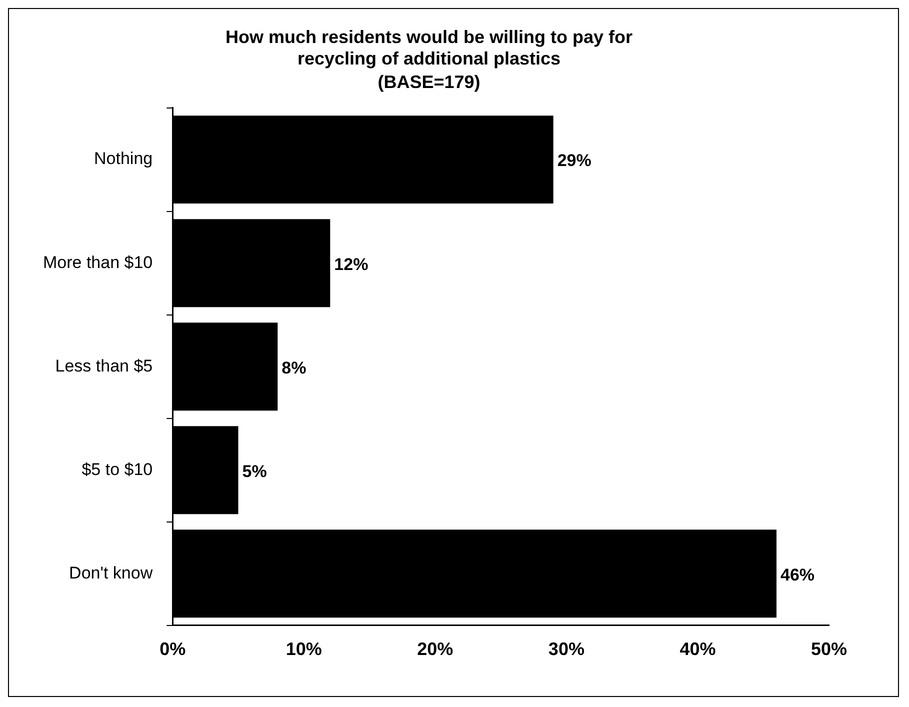 The width and height of the screenshot is (909, 707). I want to click on x-tick-label: 50%, so click(829, 649).